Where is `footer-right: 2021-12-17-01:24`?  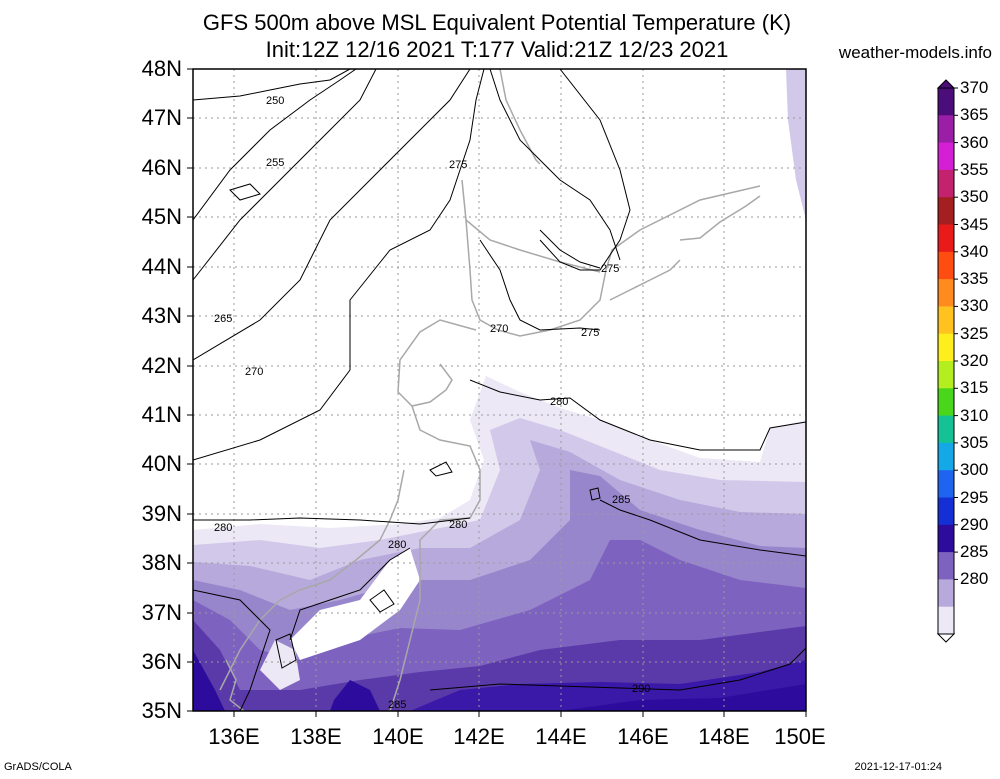
footer-right: 2021-12-17-01:24 is located at coordinates (898, 767).